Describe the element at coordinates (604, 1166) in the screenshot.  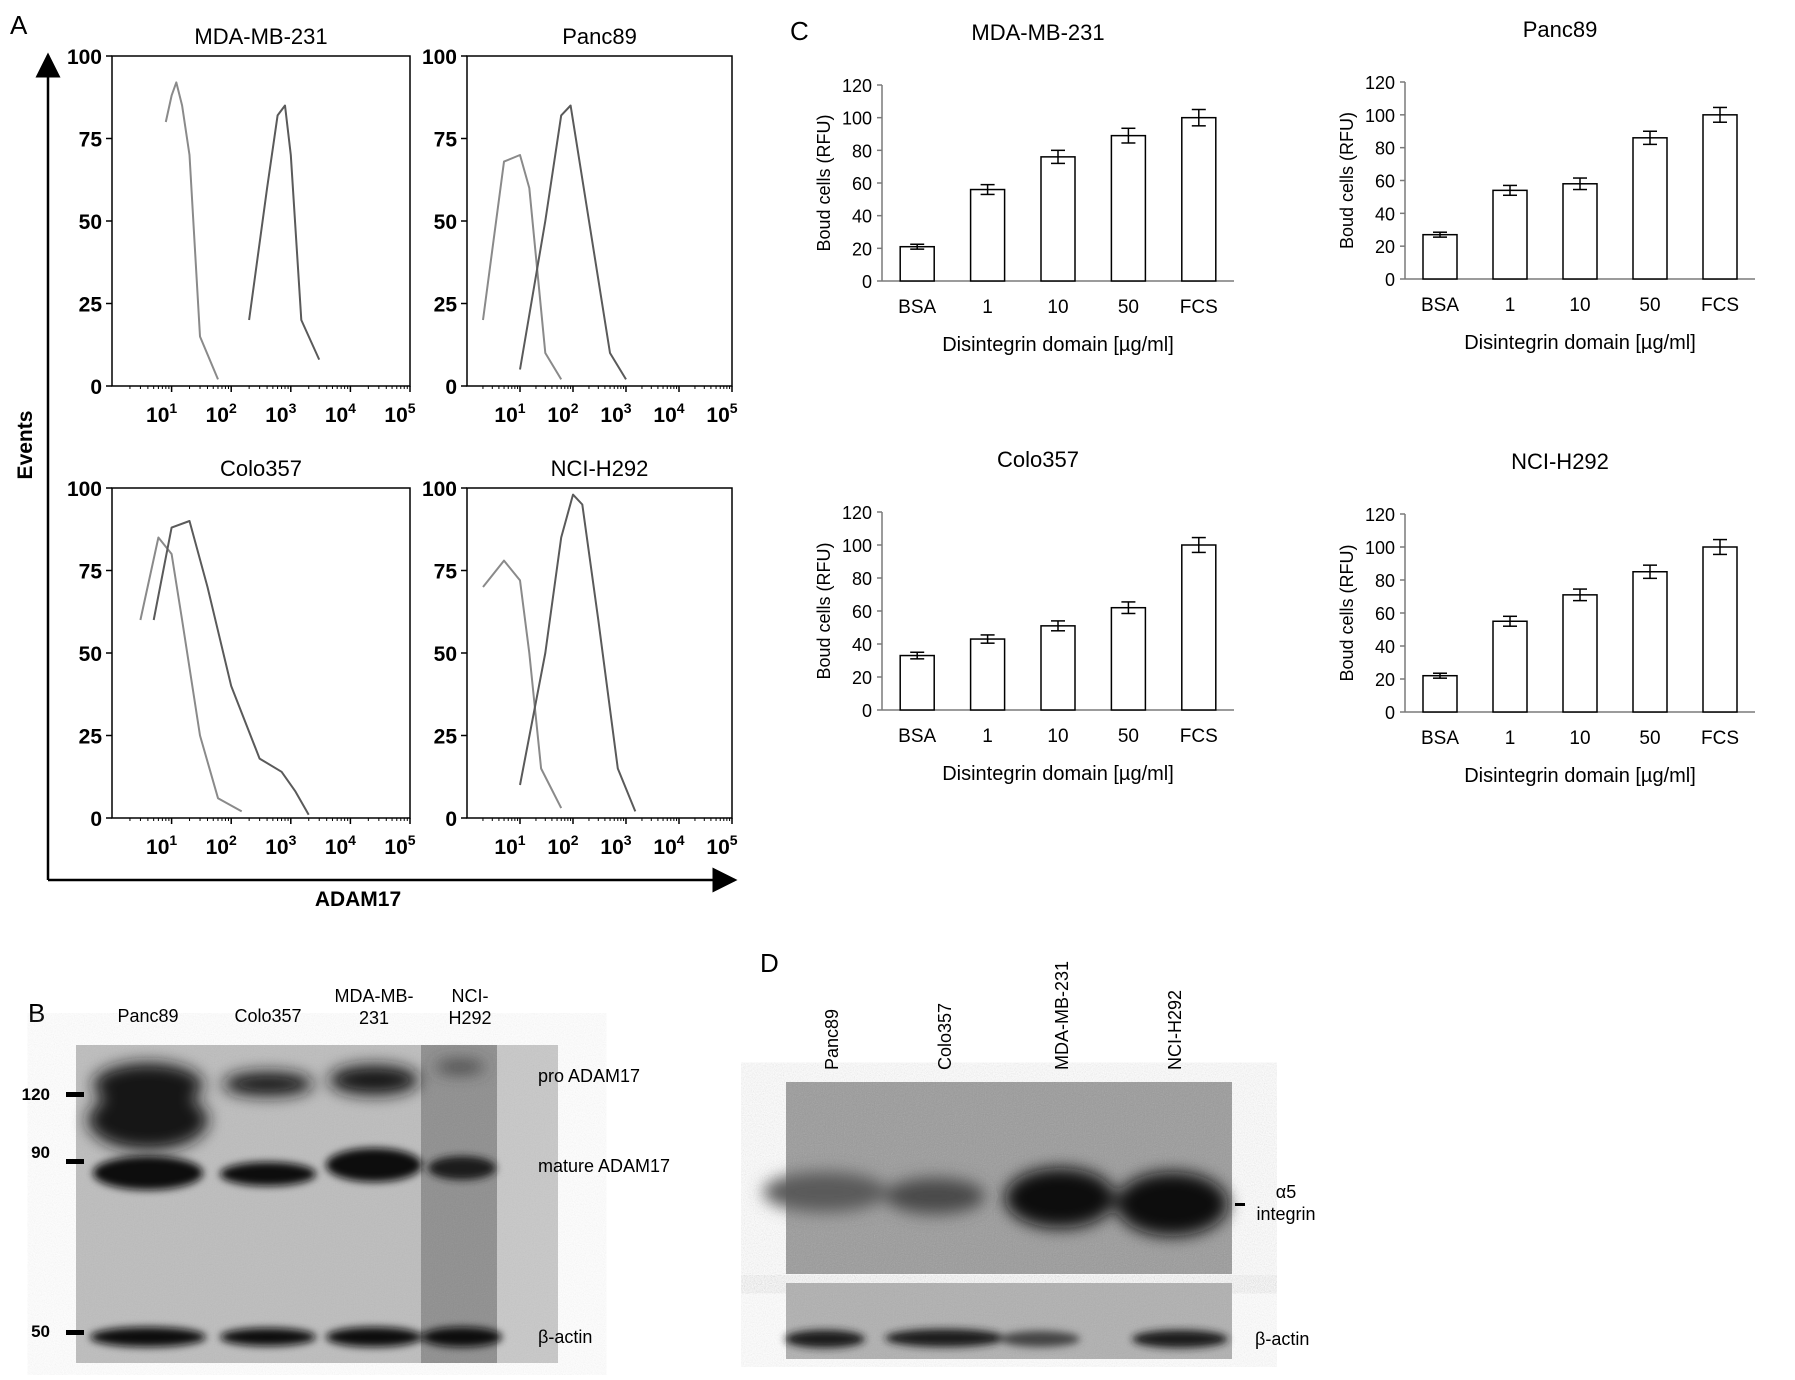
I see `blot-band-label: mature ADAM17` at that location.